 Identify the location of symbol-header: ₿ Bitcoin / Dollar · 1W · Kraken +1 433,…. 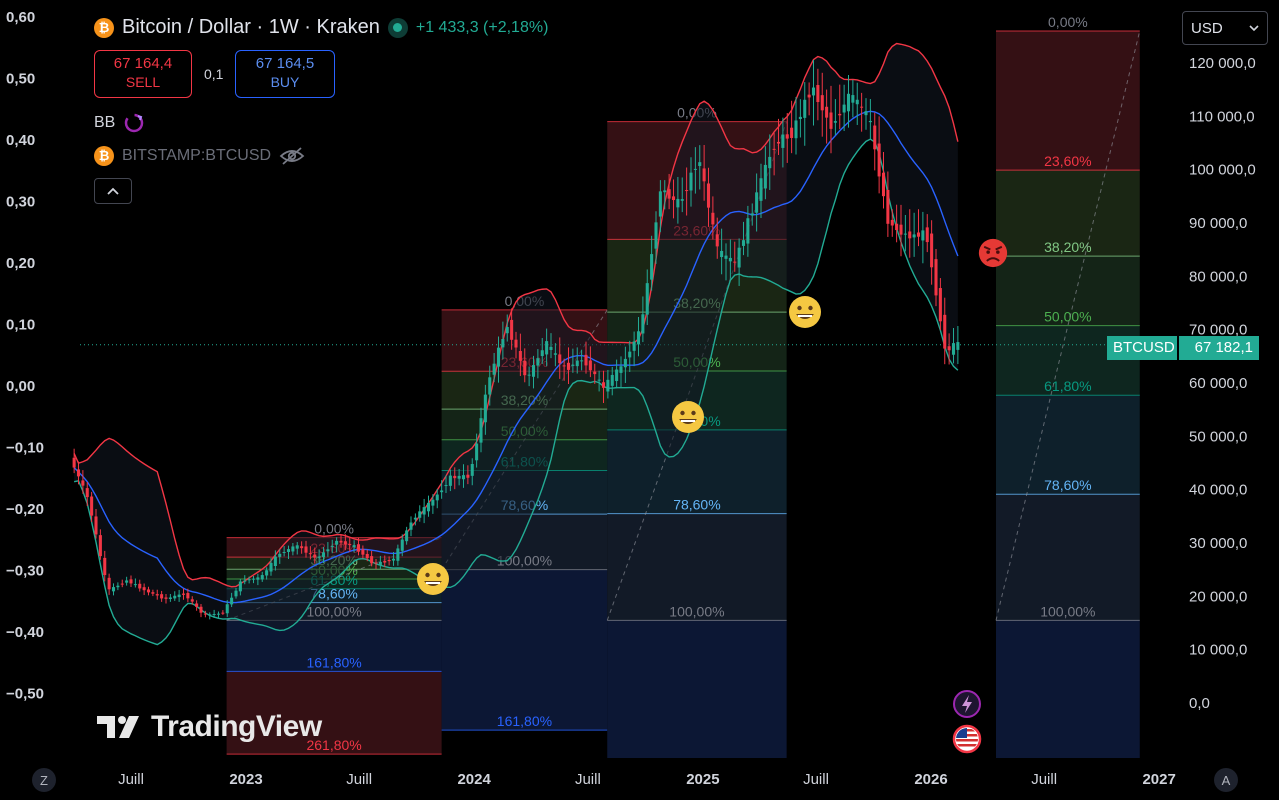
(321, 27).